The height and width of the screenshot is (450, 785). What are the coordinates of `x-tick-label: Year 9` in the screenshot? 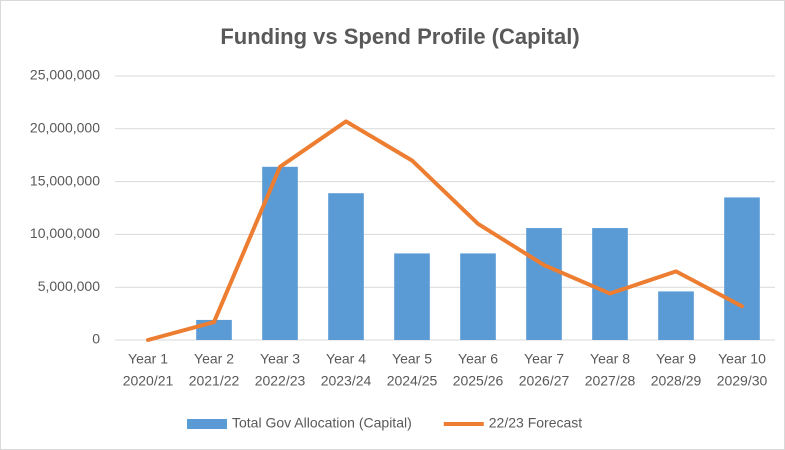 It's located at (676, 359).